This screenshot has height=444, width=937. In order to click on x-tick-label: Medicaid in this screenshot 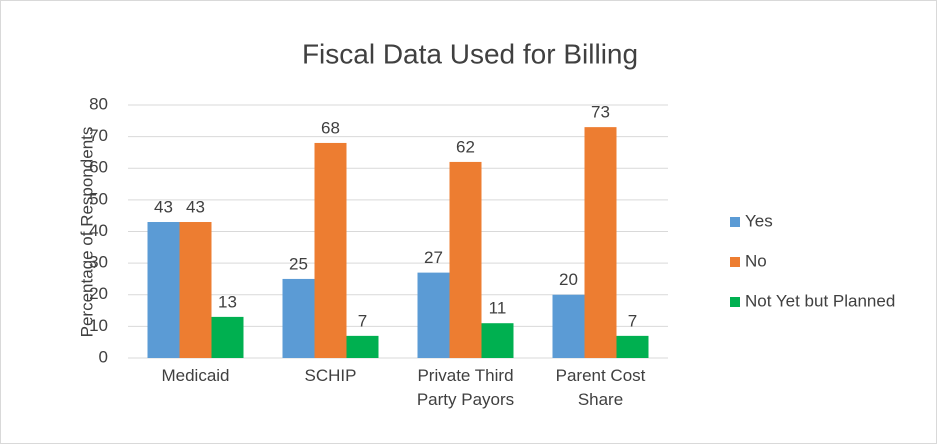, I will do `click(195, 375)`.